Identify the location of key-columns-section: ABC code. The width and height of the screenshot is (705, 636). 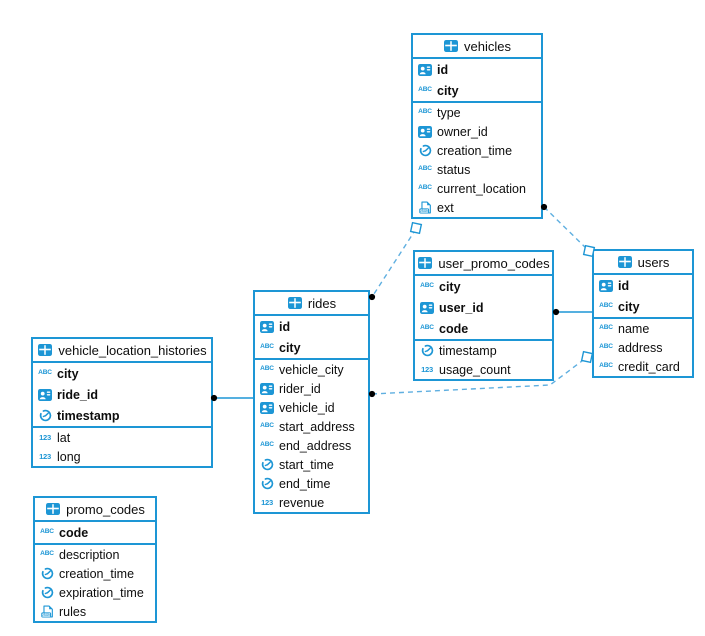
(95, 532).